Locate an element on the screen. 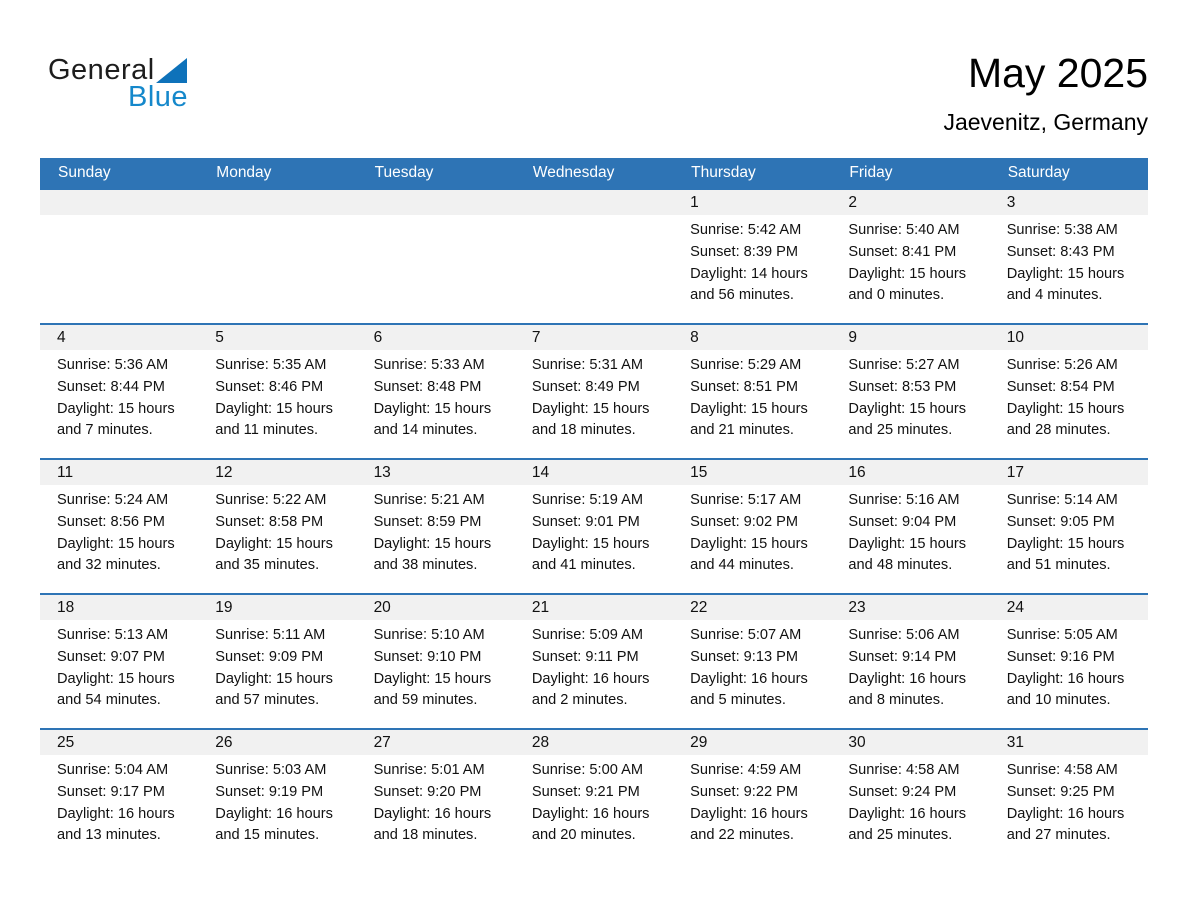 This screenshot has height=918, width=1188. day-number: 5 is located at coordinates (277, 337).